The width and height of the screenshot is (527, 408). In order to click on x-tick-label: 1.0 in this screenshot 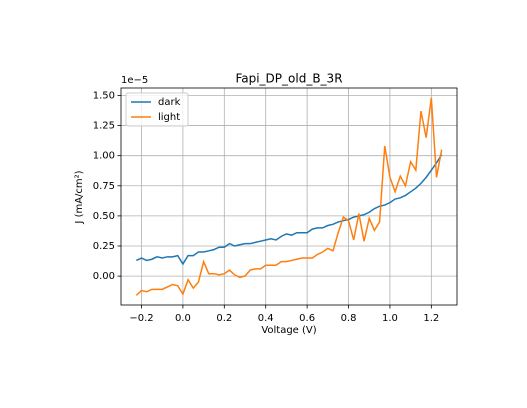, I will do `click(390, 318)`.